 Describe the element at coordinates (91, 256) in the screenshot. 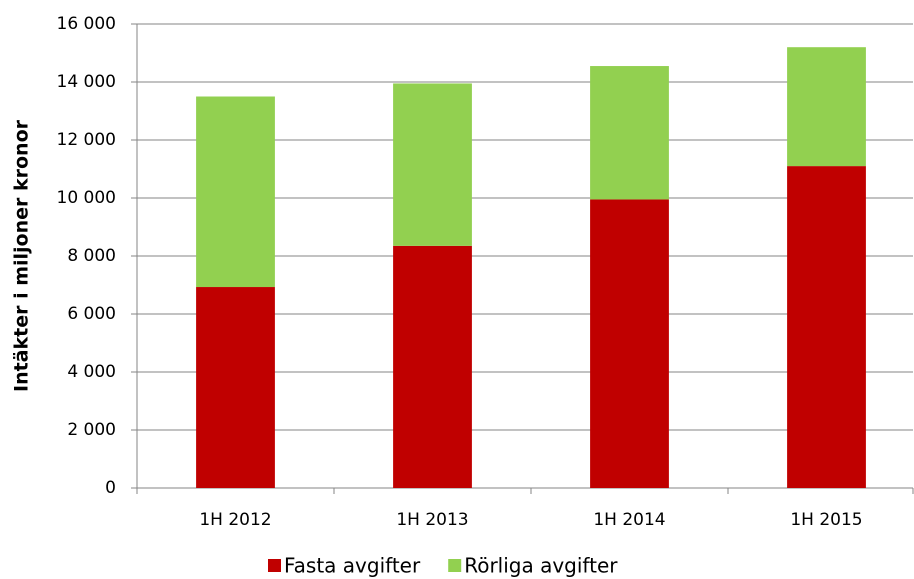

I see `y-tick-label: 8 000` at that location.